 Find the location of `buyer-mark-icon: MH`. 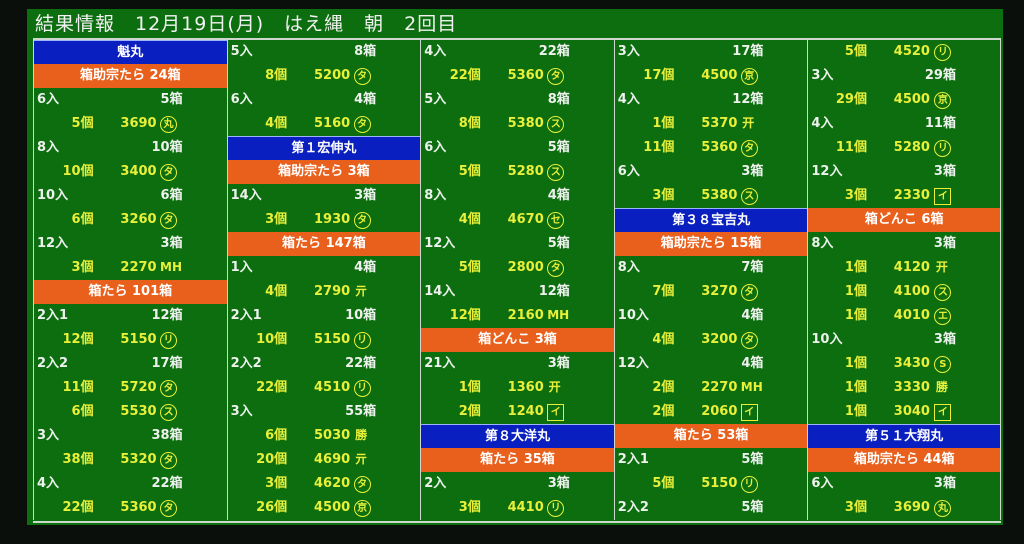

buyer-mark-icon: MH is located at coordinates (171, 267).